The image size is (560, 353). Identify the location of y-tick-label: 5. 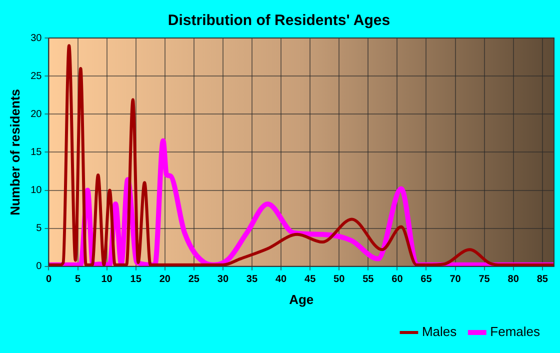
(39, 228).